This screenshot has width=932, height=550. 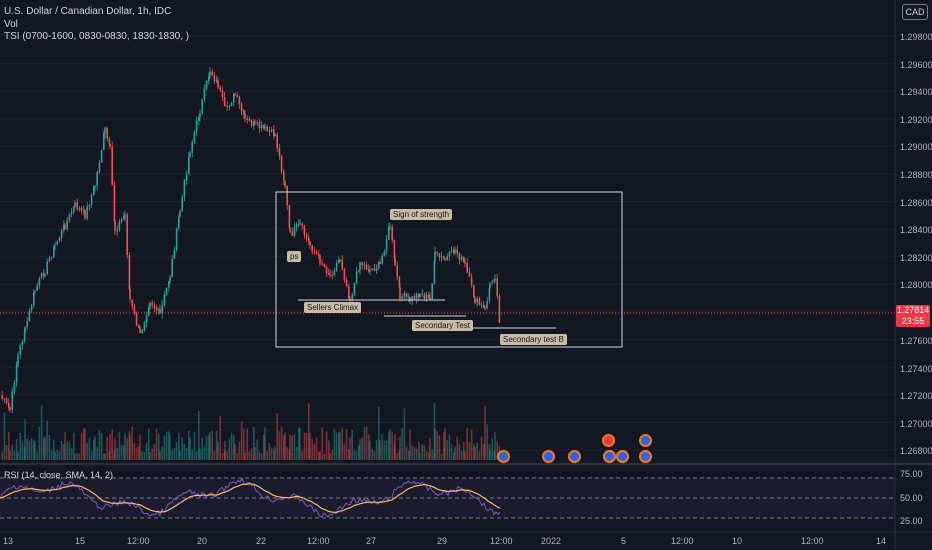 What do you see at coordinates (915, 12) in the screenshot?
I see `currency-button: CAD` at bounding box center [915, 12].